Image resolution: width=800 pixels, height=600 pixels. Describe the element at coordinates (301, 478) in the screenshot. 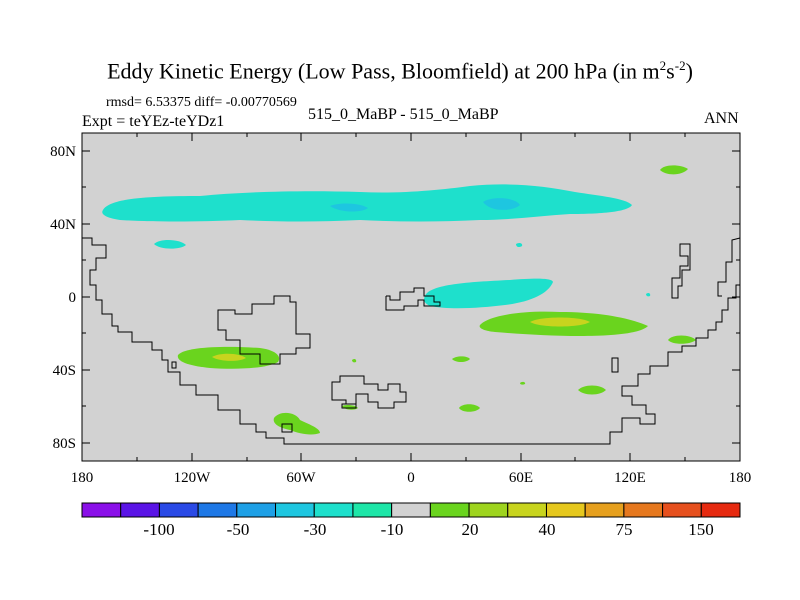

I see `x-label: 60W` at that location.